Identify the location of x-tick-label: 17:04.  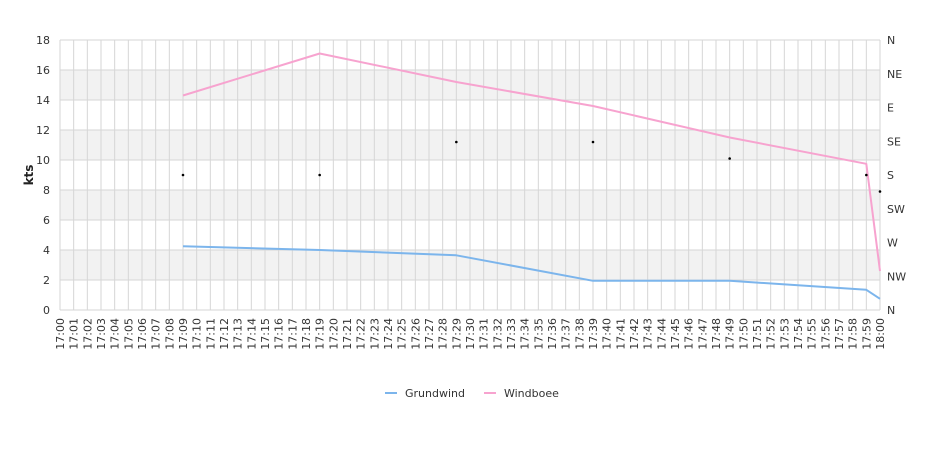
(115, 334).